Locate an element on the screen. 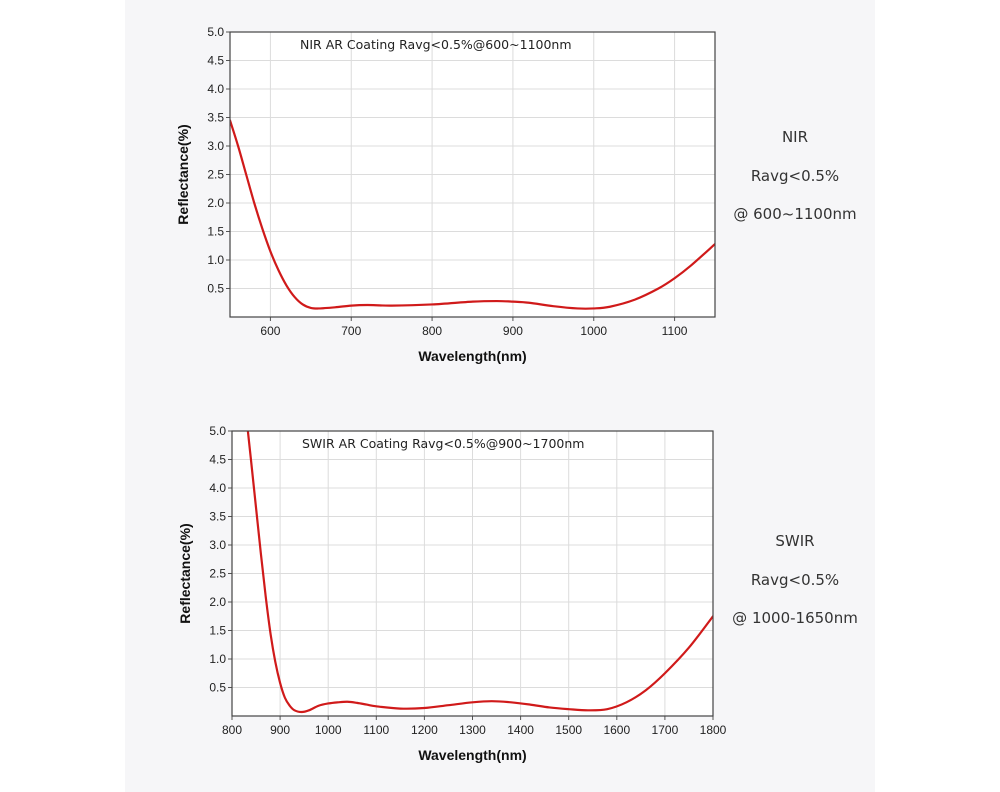 The width and height of the screenshot is (1000, 792). nir-reflectance-curve is located at coordinates (472, 214).